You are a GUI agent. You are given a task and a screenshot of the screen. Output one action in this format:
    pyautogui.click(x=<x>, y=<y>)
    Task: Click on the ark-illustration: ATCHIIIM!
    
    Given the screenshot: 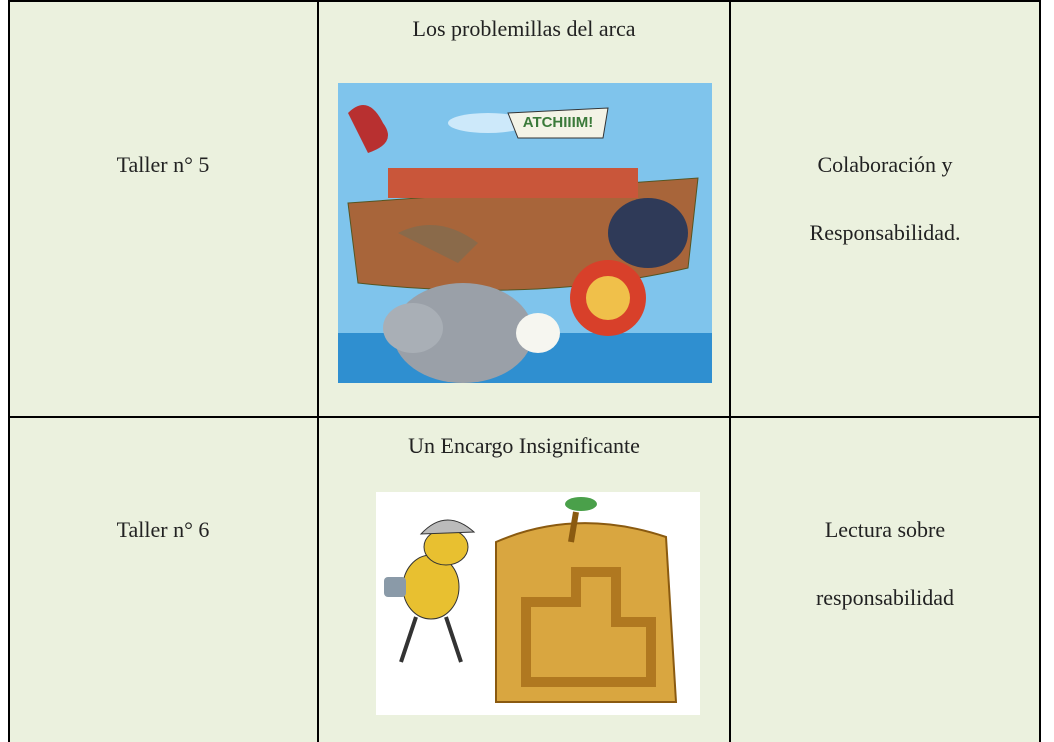 What is the action you would take?
    pyautogui.click(x=525, y=233)
    